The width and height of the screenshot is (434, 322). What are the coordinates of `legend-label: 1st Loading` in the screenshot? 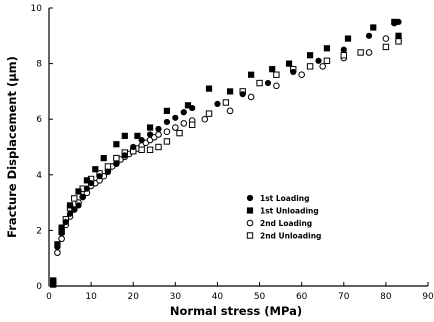 It's located at (285, 198).